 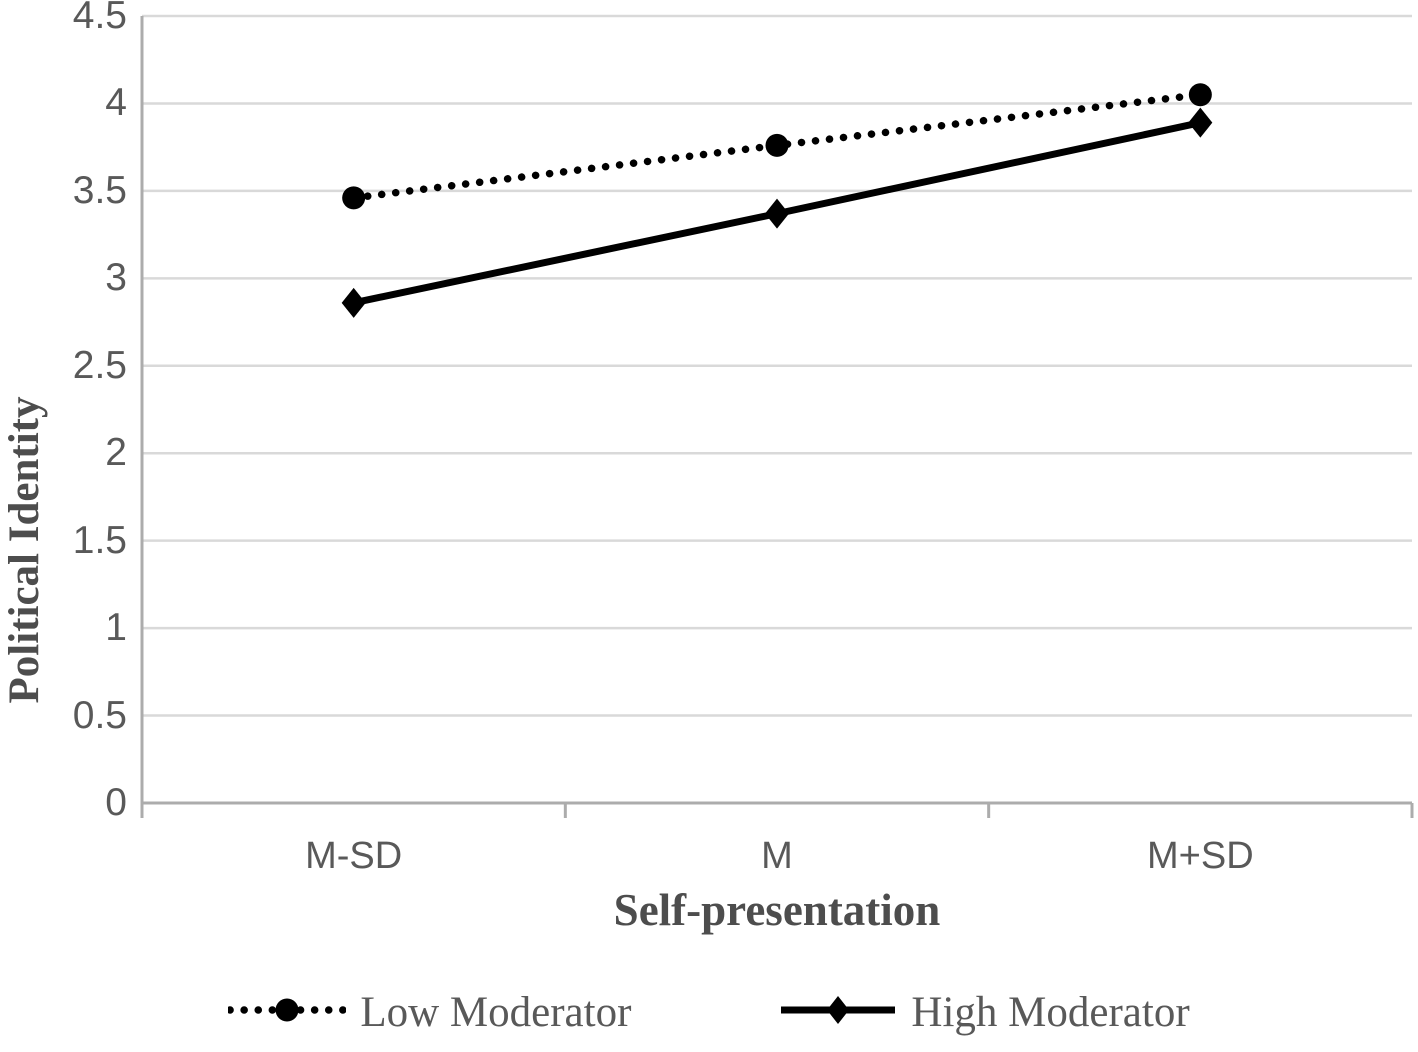 I want to click on solid-line-diamond-marker-icon, so click(x=838, y=1012).